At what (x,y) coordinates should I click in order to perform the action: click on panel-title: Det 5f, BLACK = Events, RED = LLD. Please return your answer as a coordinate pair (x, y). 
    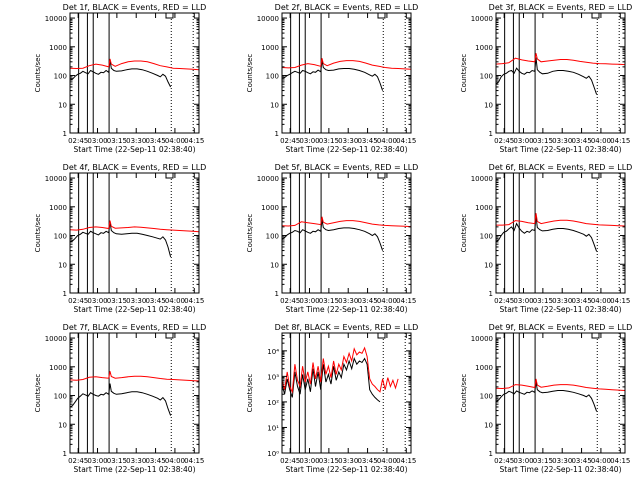
    Looking at the image, I should click on (347, 167).